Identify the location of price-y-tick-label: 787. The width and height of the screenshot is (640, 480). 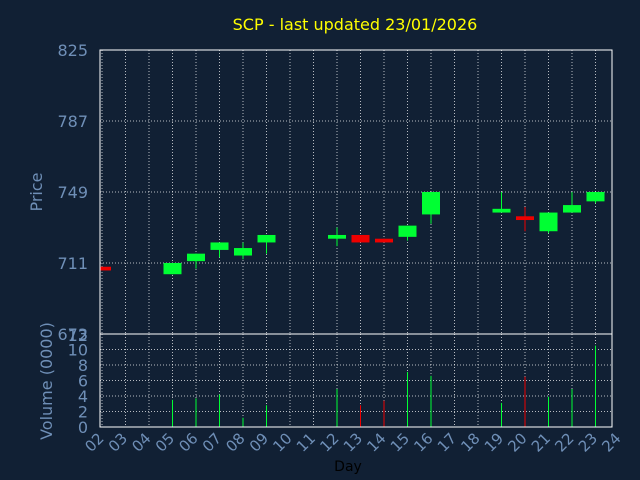
(72, 121).